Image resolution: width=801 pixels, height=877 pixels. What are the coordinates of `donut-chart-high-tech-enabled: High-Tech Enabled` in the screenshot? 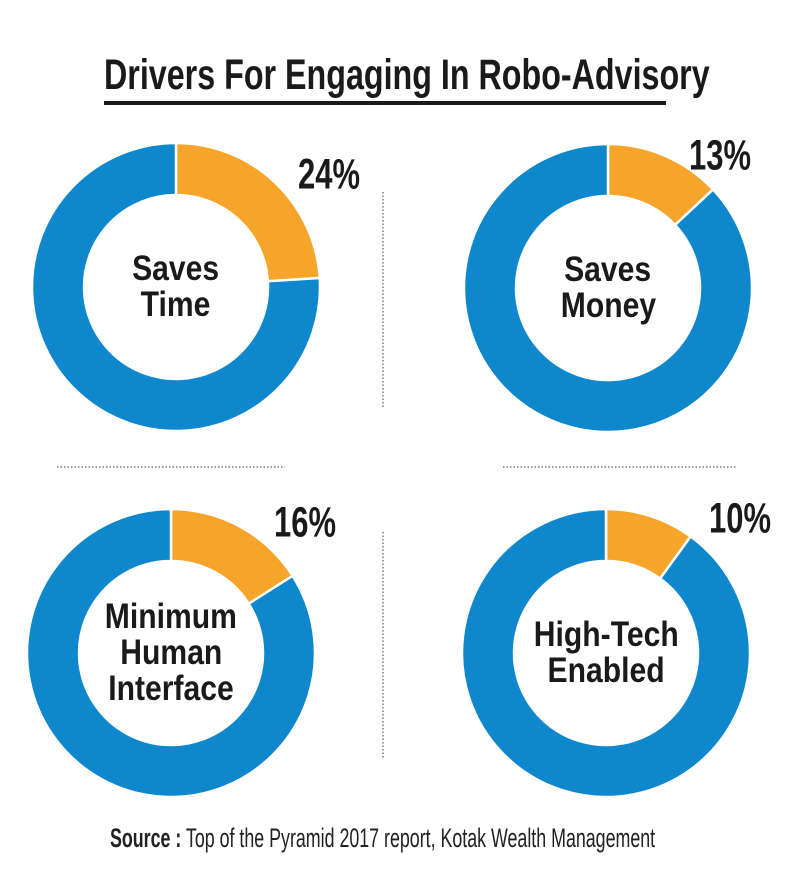 It's located at (606, 653).